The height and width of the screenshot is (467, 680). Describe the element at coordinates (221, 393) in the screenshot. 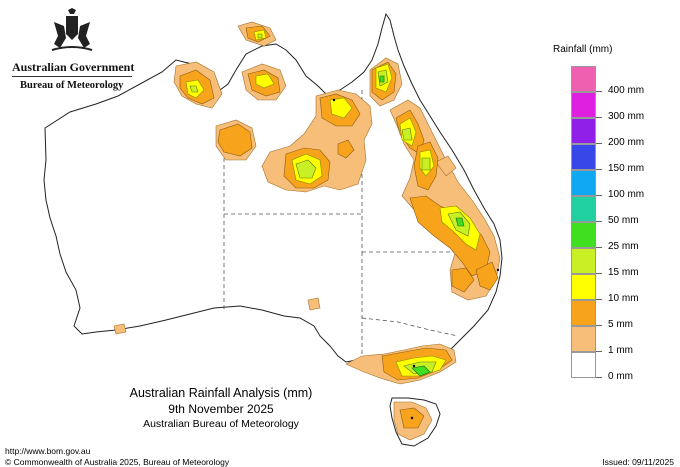

I see `map-title: Australian Rainfall Analysis (mm)` at that location.